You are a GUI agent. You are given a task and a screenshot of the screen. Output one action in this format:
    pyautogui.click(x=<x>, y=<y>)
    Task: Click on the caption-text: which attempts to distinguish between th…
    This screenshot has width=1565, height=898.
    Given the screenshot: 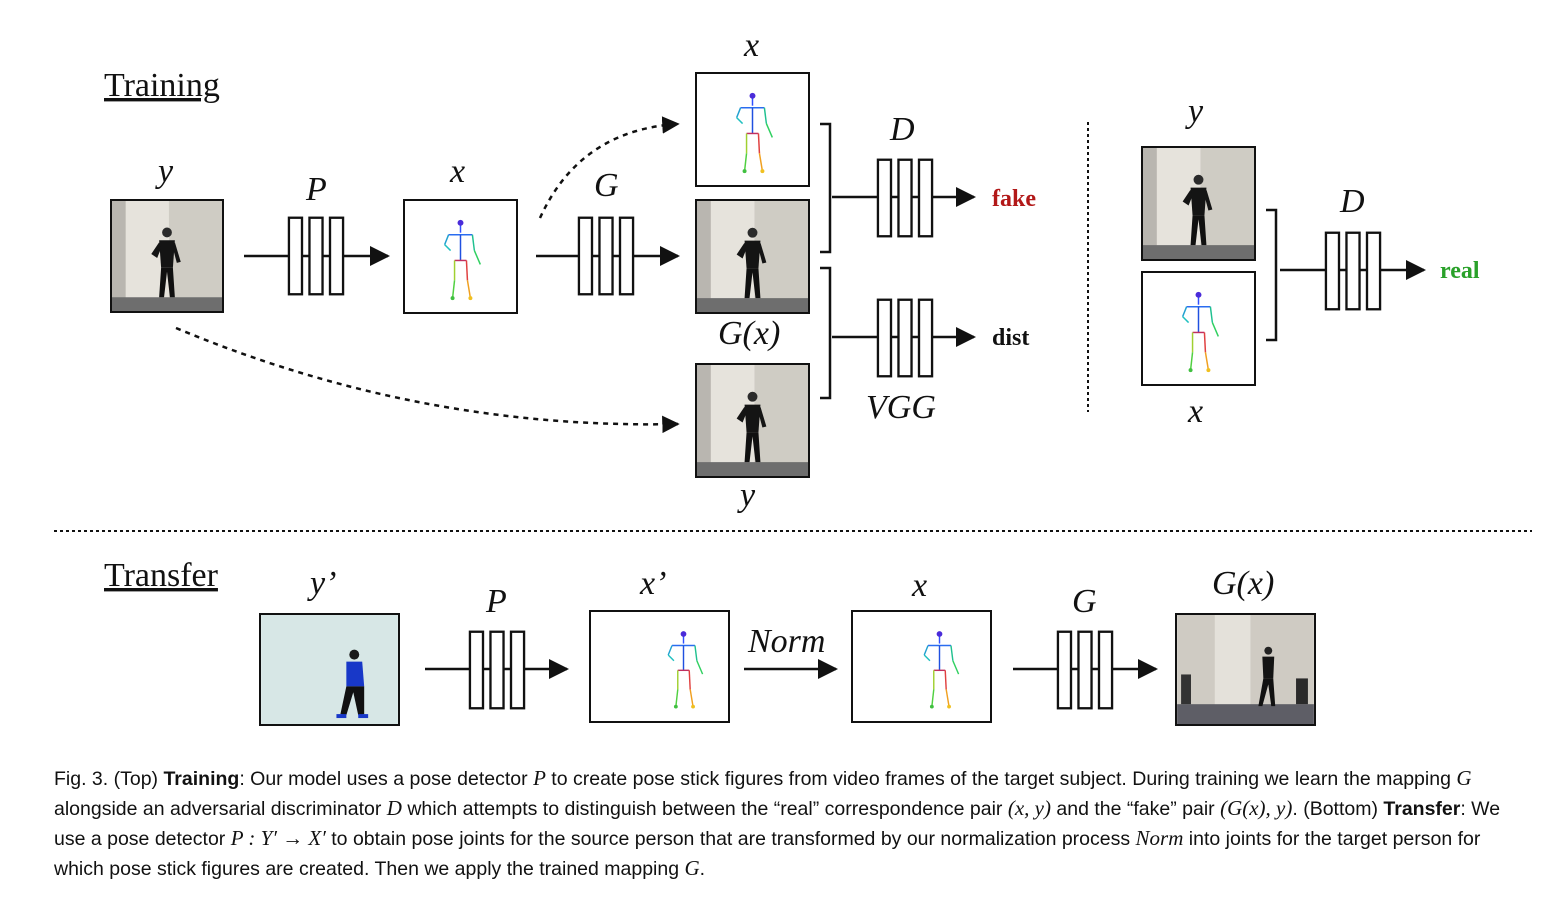 What is the action you would take?
    pyautogui.click(x=704, y=809)
    